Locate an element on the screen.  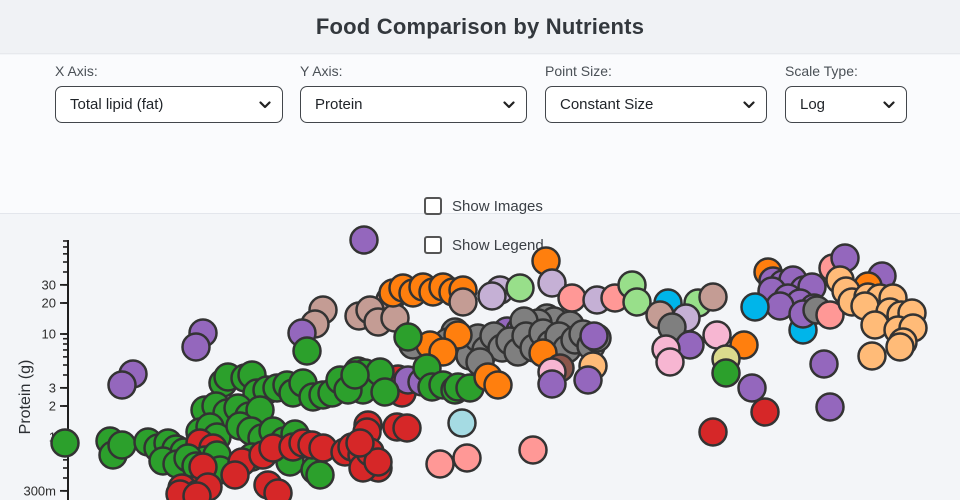
y-axis-tick-label: 10 is located at coordinates (49, 334).